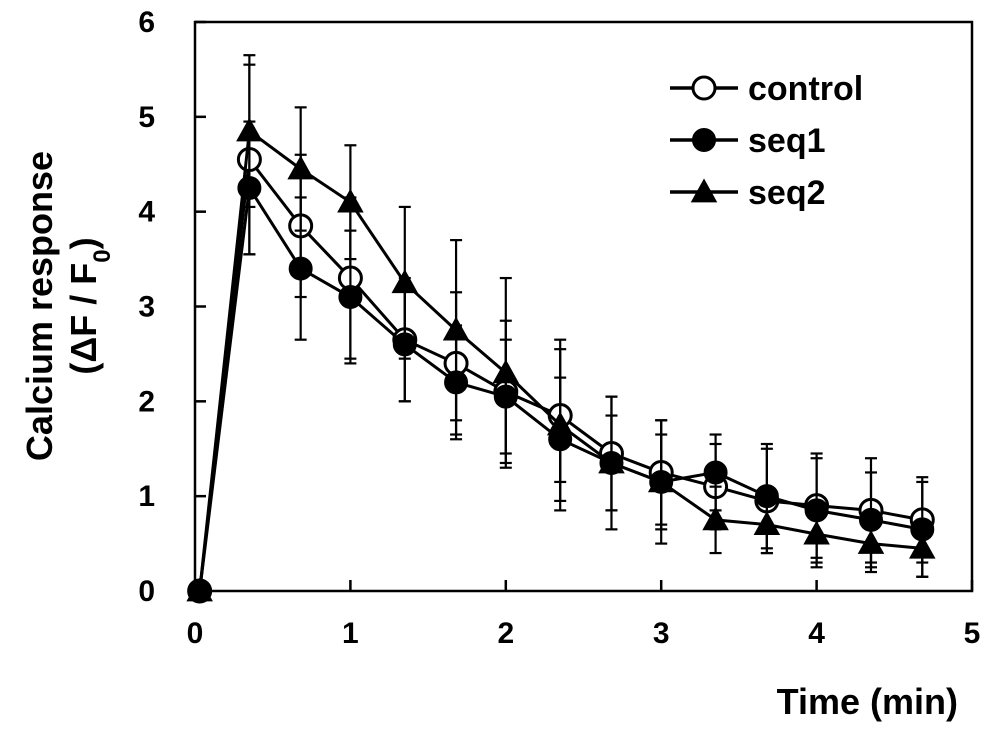  Describe the element at coordinates (146, 496) in the screenshot. I see `y-tick-label: 1` at that location.